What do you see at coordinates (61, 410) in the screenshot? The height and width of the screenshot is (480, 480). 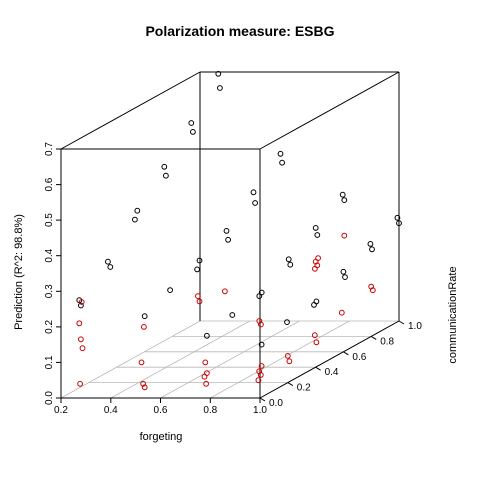 I see `x-tick-label: 0.2` at bounding box center [61, 410].